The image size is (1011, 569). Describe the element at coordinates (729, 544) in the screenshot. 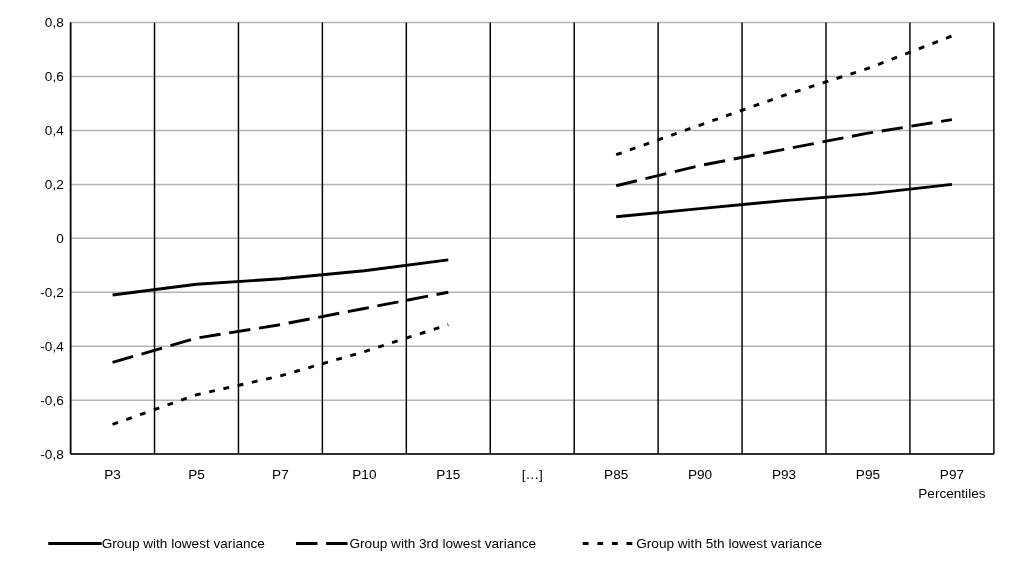

I see `legend-label: Group with 5th lowest variance` at that location.